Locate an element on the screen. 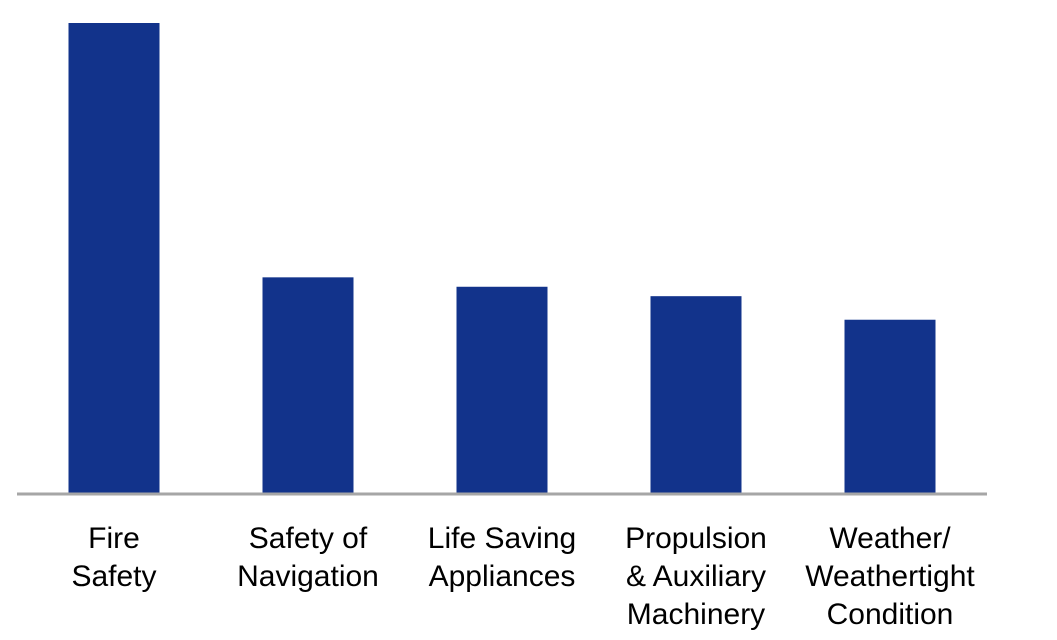 The image size is (1057, 640). category-label-line: Safety is located at coordinates (113, 576).